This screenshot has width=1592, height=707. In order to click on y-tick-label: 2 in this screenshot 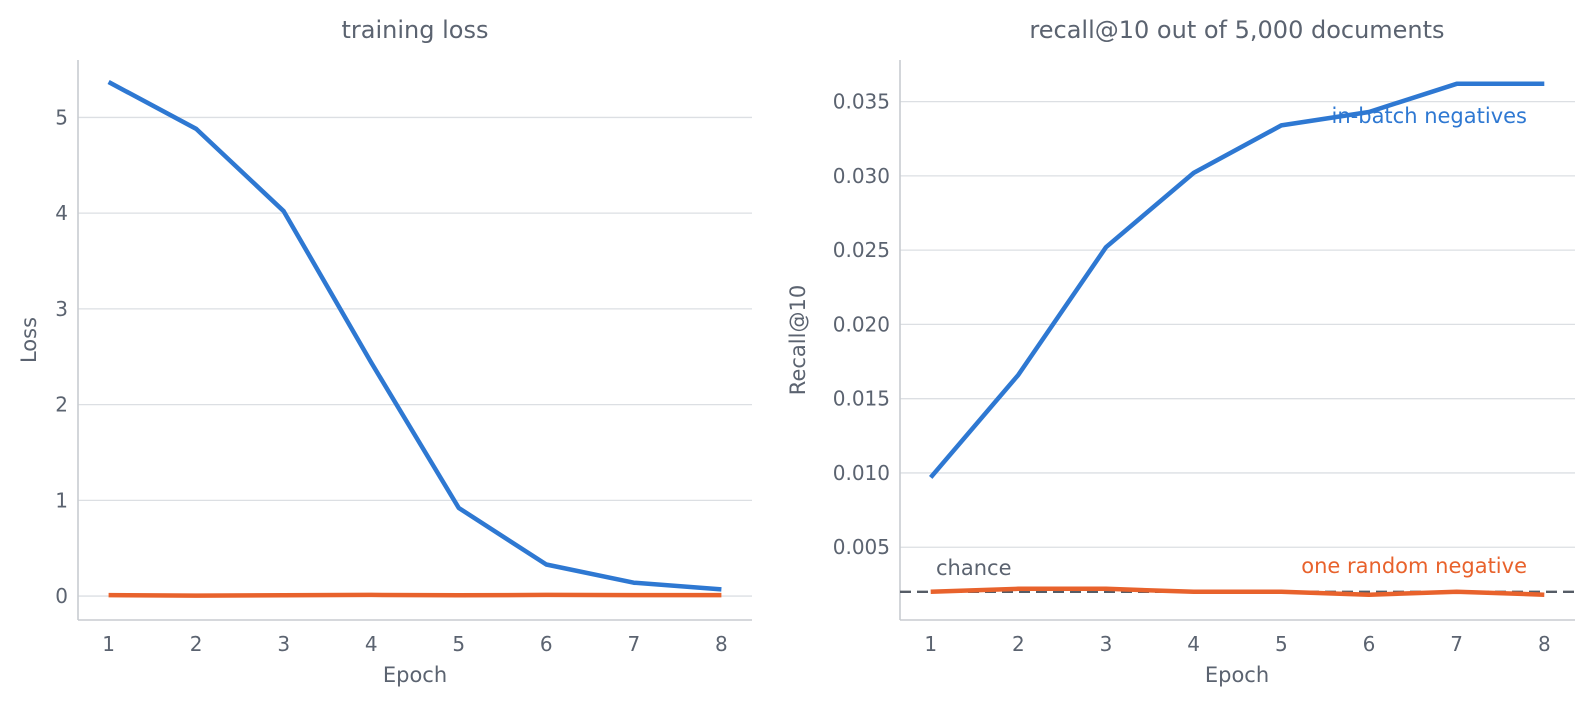, I will do `click(61, 405)`.